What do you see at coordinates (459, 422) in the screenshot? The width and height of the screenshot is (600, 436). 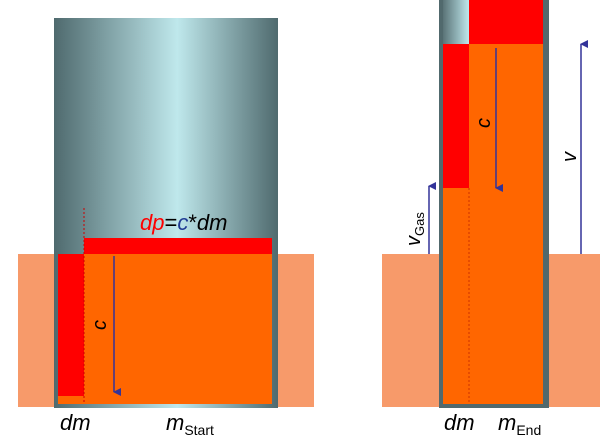 I see `right-dm-label: dm` at bounding box center [459, 422].